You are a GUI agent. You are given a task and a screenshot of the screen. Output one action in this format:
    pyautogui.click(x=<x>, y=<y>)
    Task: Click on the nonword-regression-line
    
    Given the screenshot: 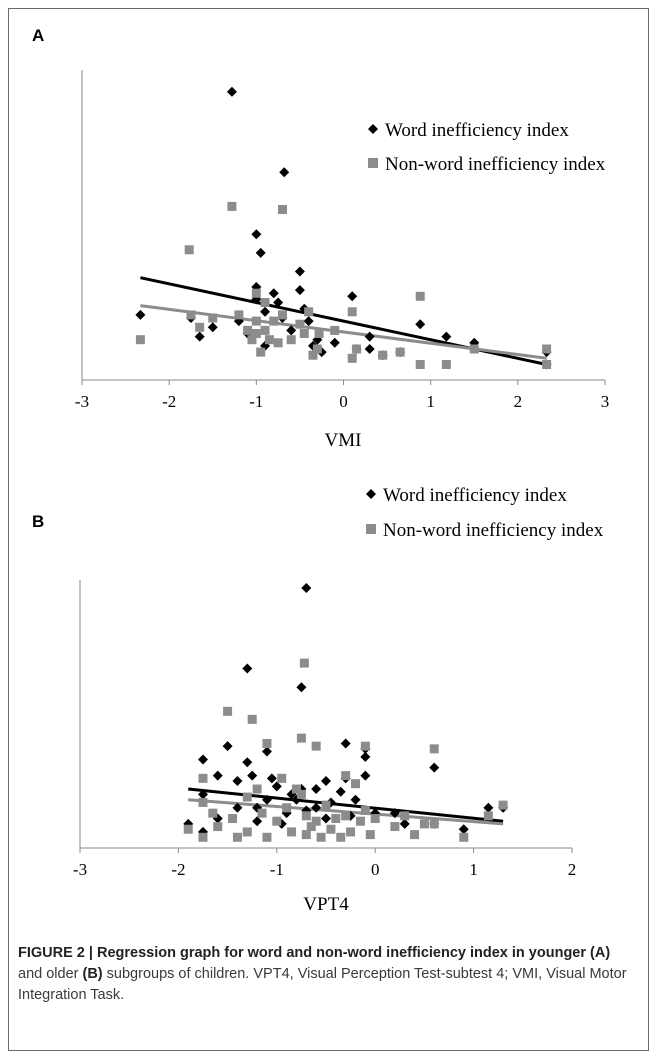 What is the action you would take?
    pyautogui.click(x=343, y=332)
    